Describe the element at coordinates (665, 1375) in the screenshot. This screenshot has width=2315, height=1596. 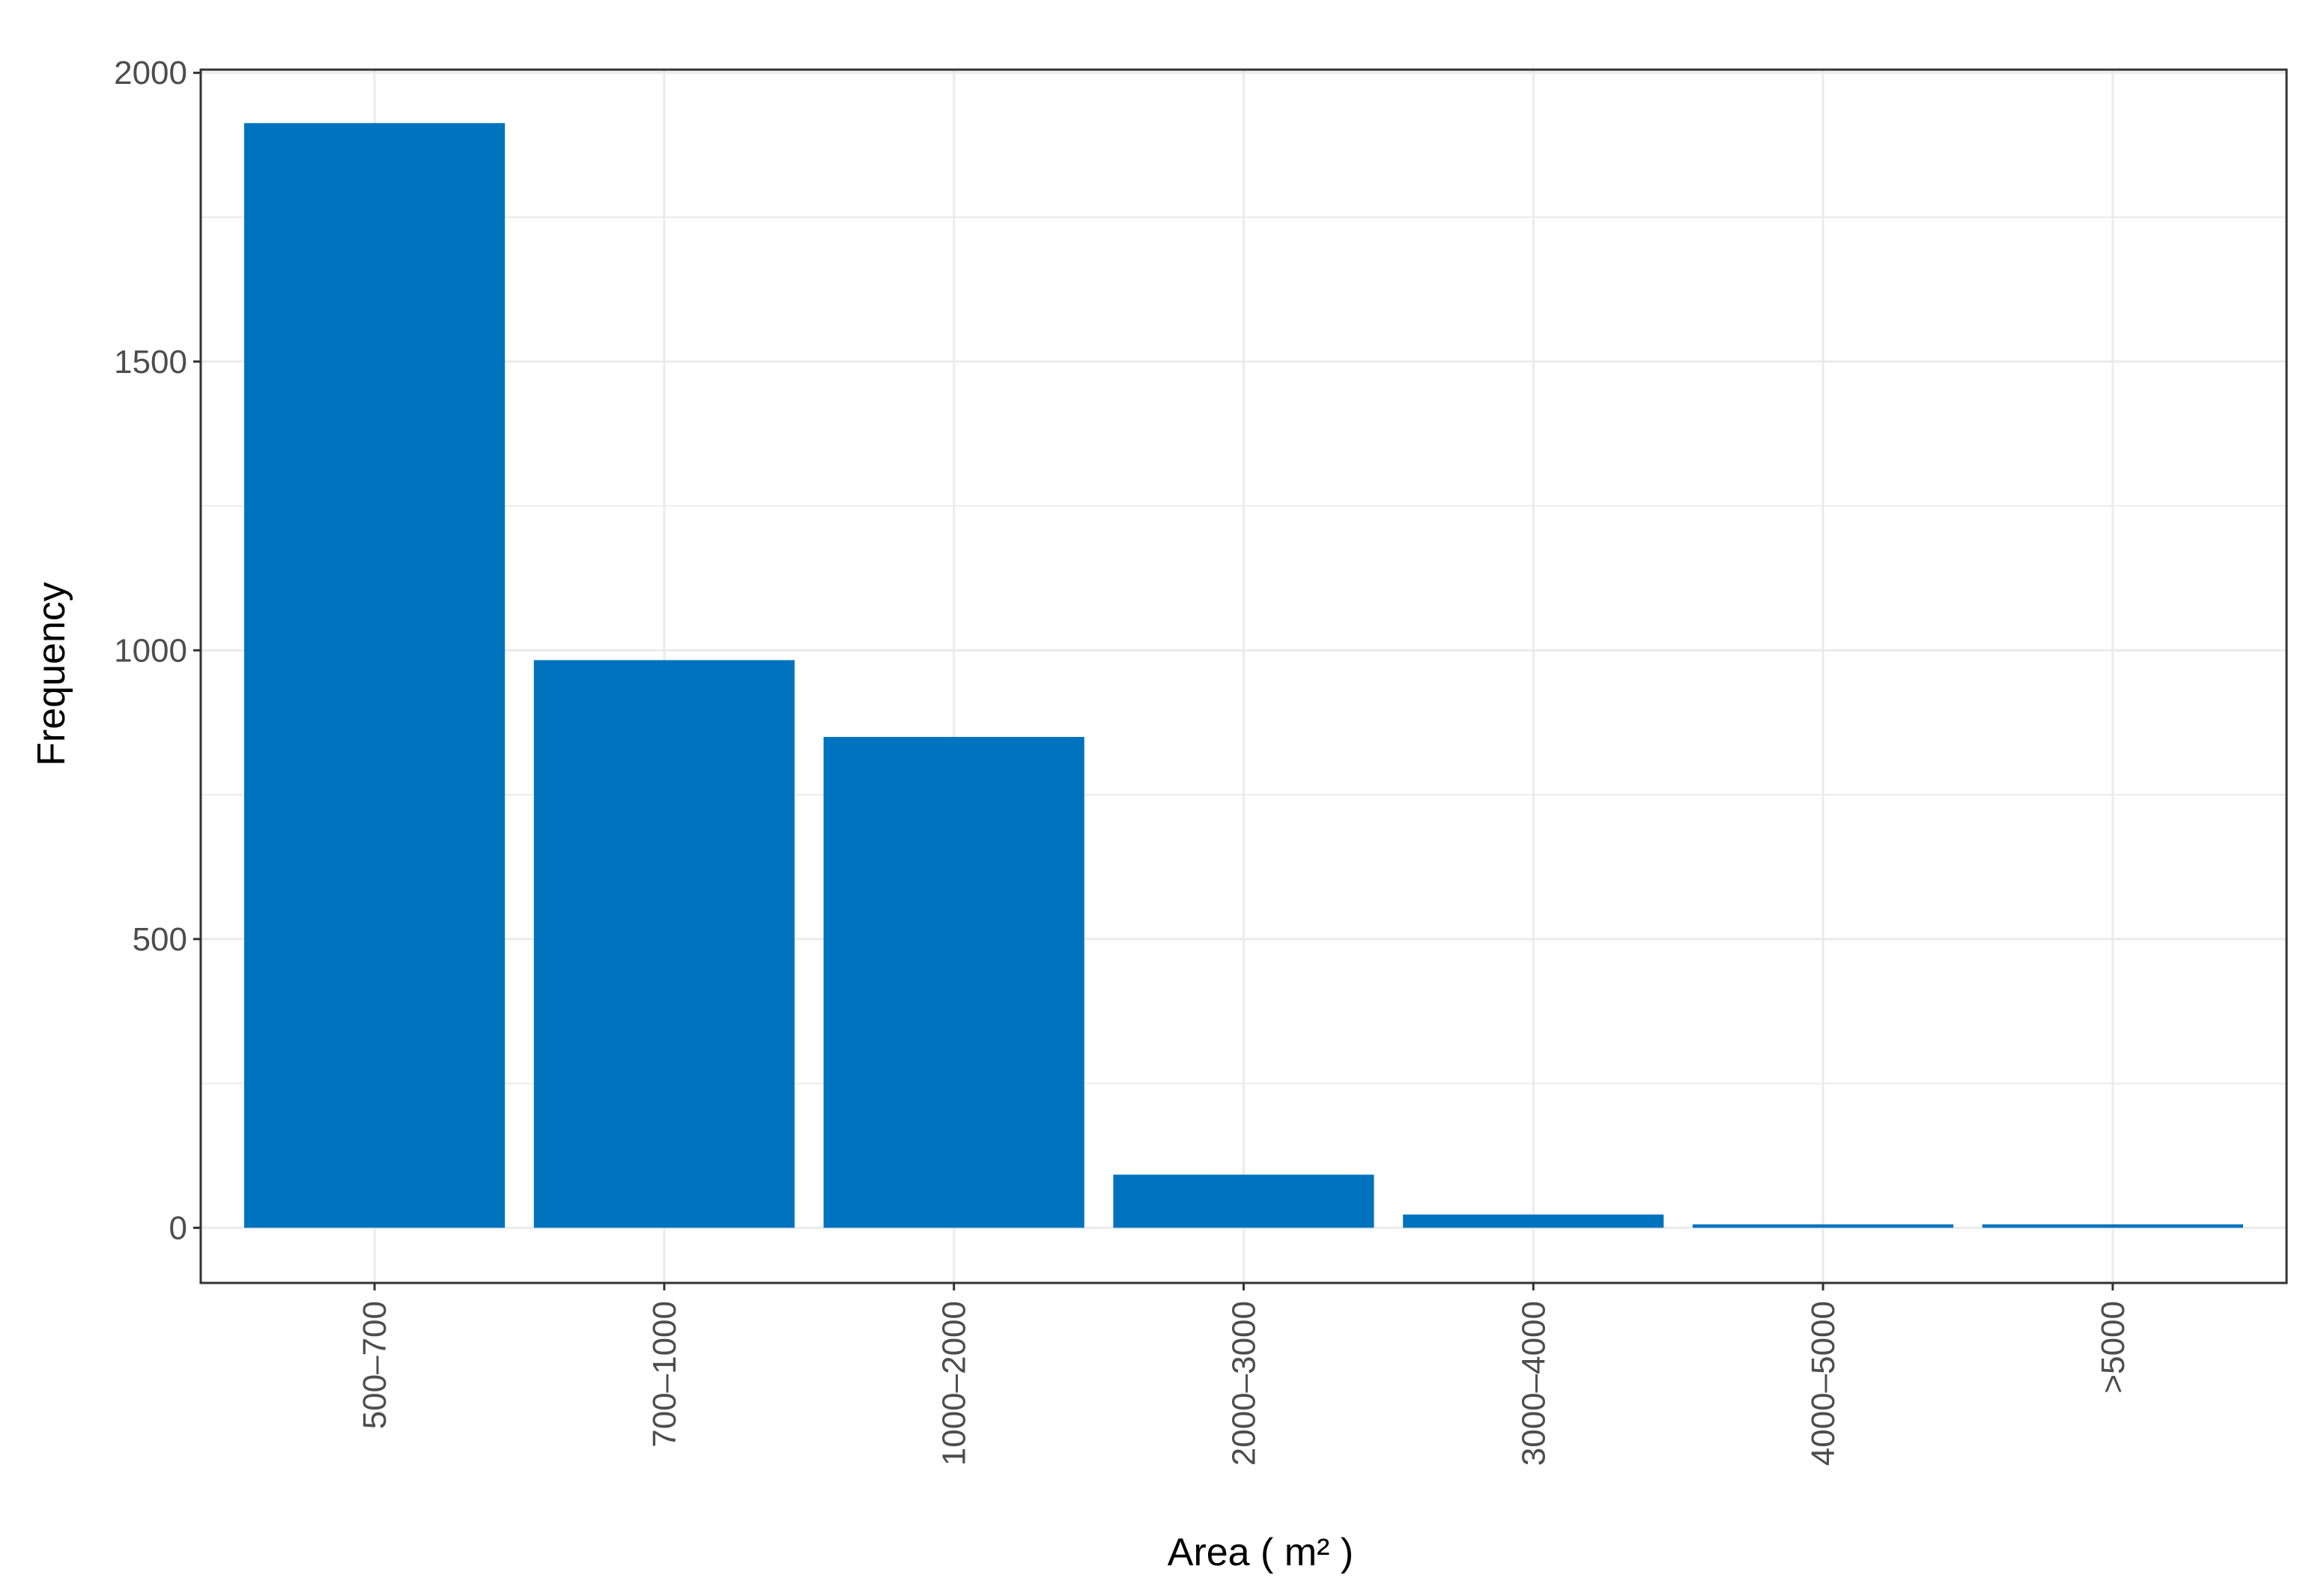
I see `x-tick-label: 700–1000` at that location.